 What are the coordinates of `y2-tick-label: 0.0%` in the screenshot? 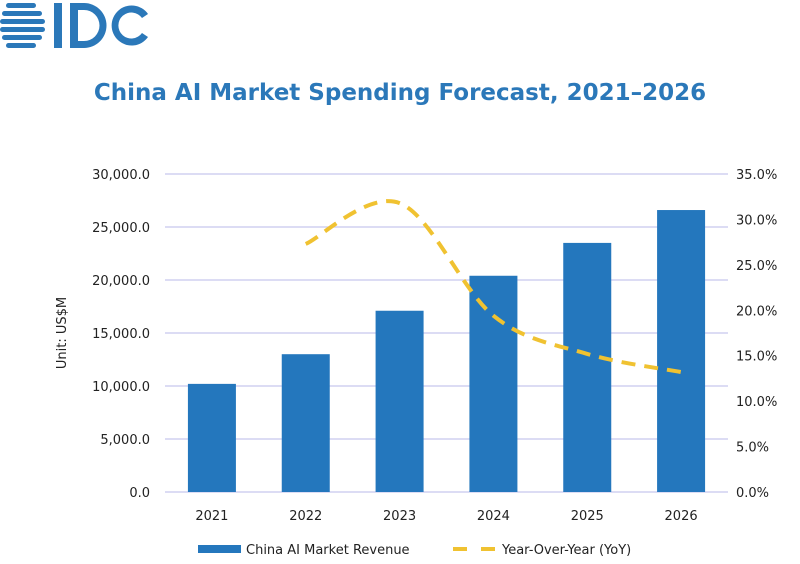 It's located at (752, 493).